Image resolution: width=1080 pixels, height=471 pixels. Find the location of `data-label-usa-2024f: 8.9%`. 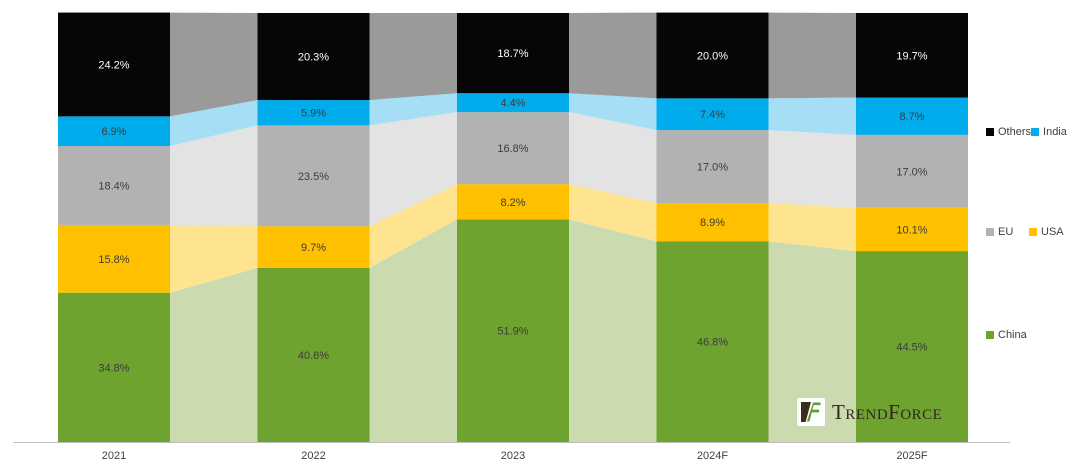

data-label-usa-2024f: 8.9% is located at coordinates (712, 223).